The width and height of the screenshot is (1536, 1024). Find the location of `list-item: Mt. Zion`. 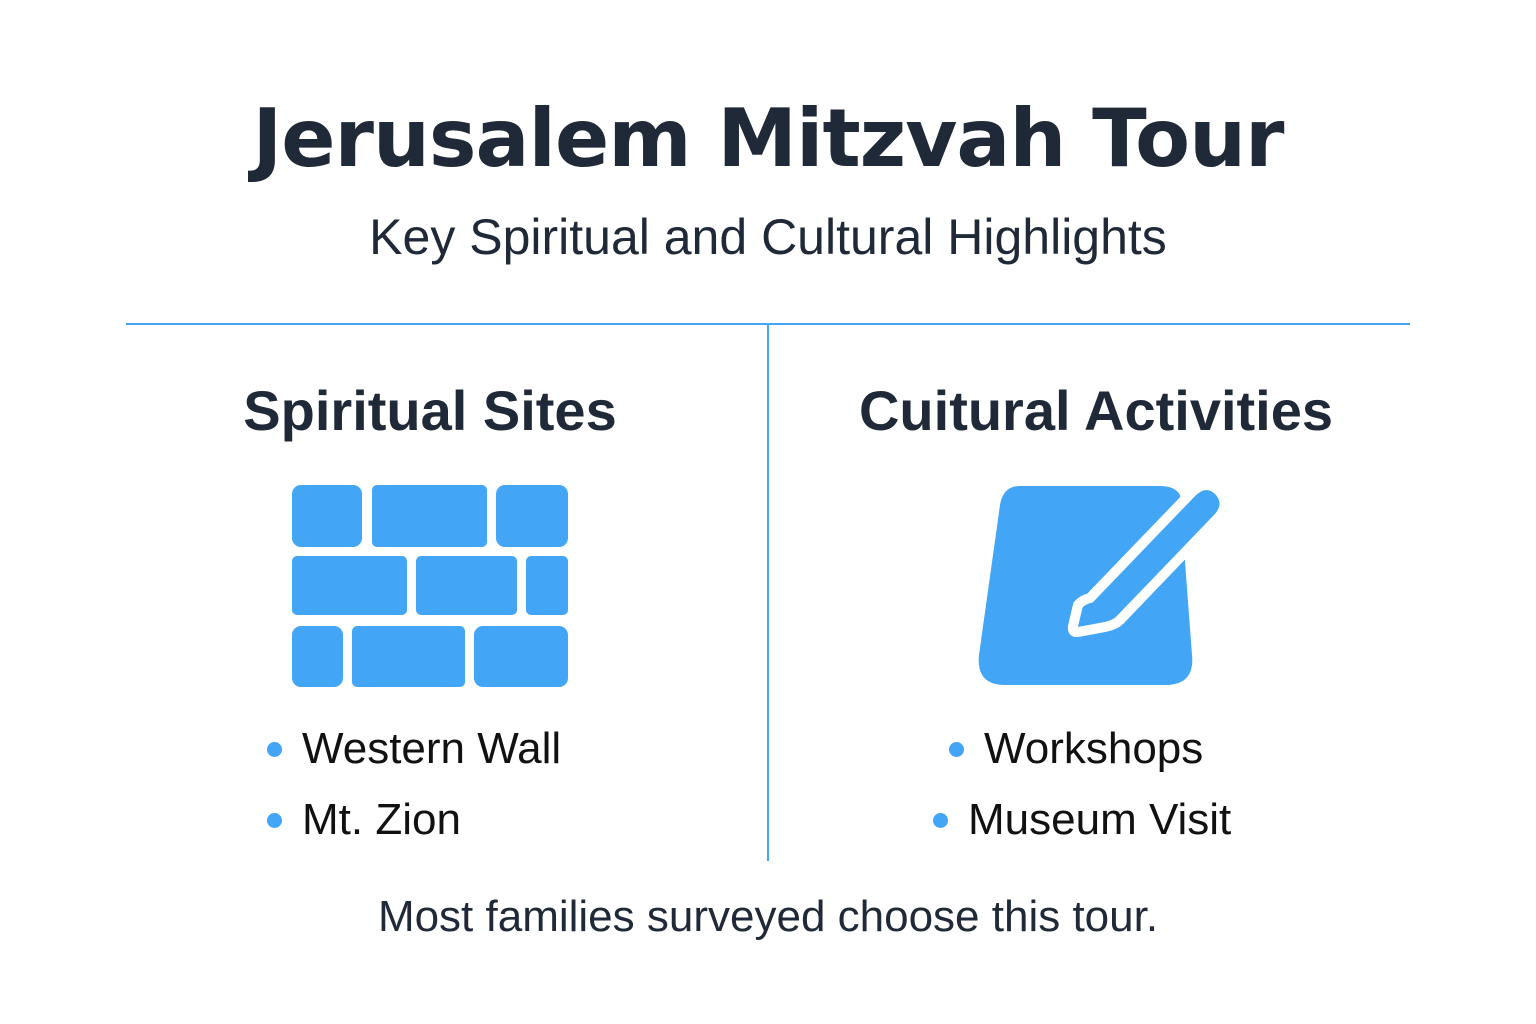

list-item: Mt. Zion is located at coordinates (364, 820).